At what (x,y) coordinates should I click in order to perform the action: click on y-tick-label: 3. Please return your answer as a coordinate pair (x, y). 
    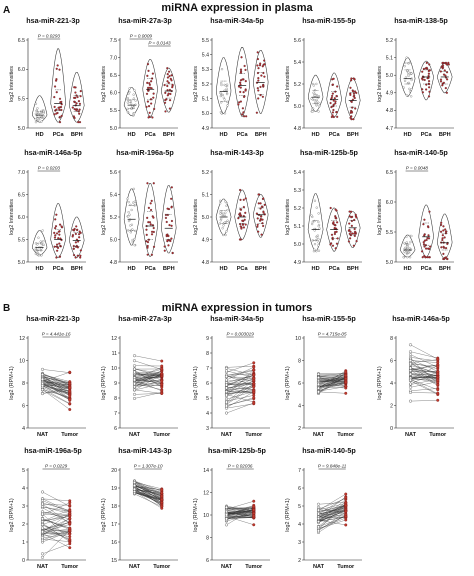
    Looking at the image, I should click on (207, 429).